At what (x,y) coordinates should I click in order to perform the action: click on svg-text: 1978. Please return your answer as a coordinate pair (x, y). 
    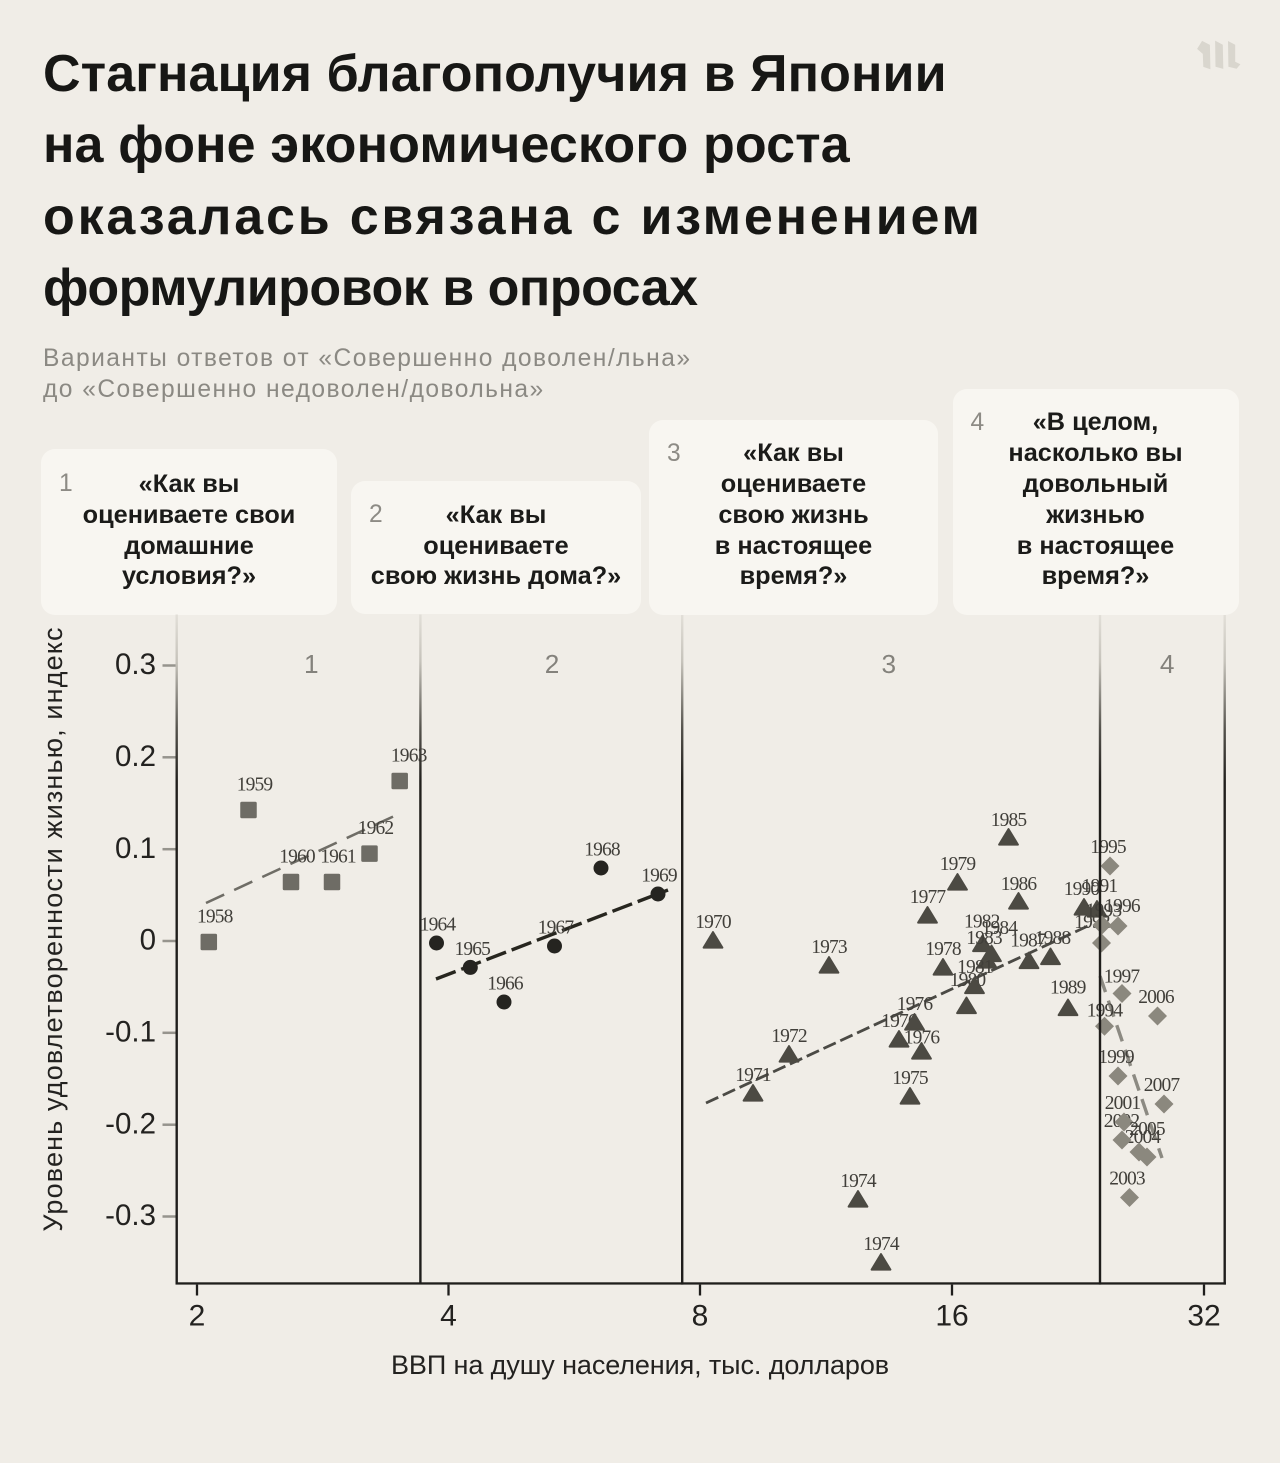
    Looking at the image, I should click on (943, 949).